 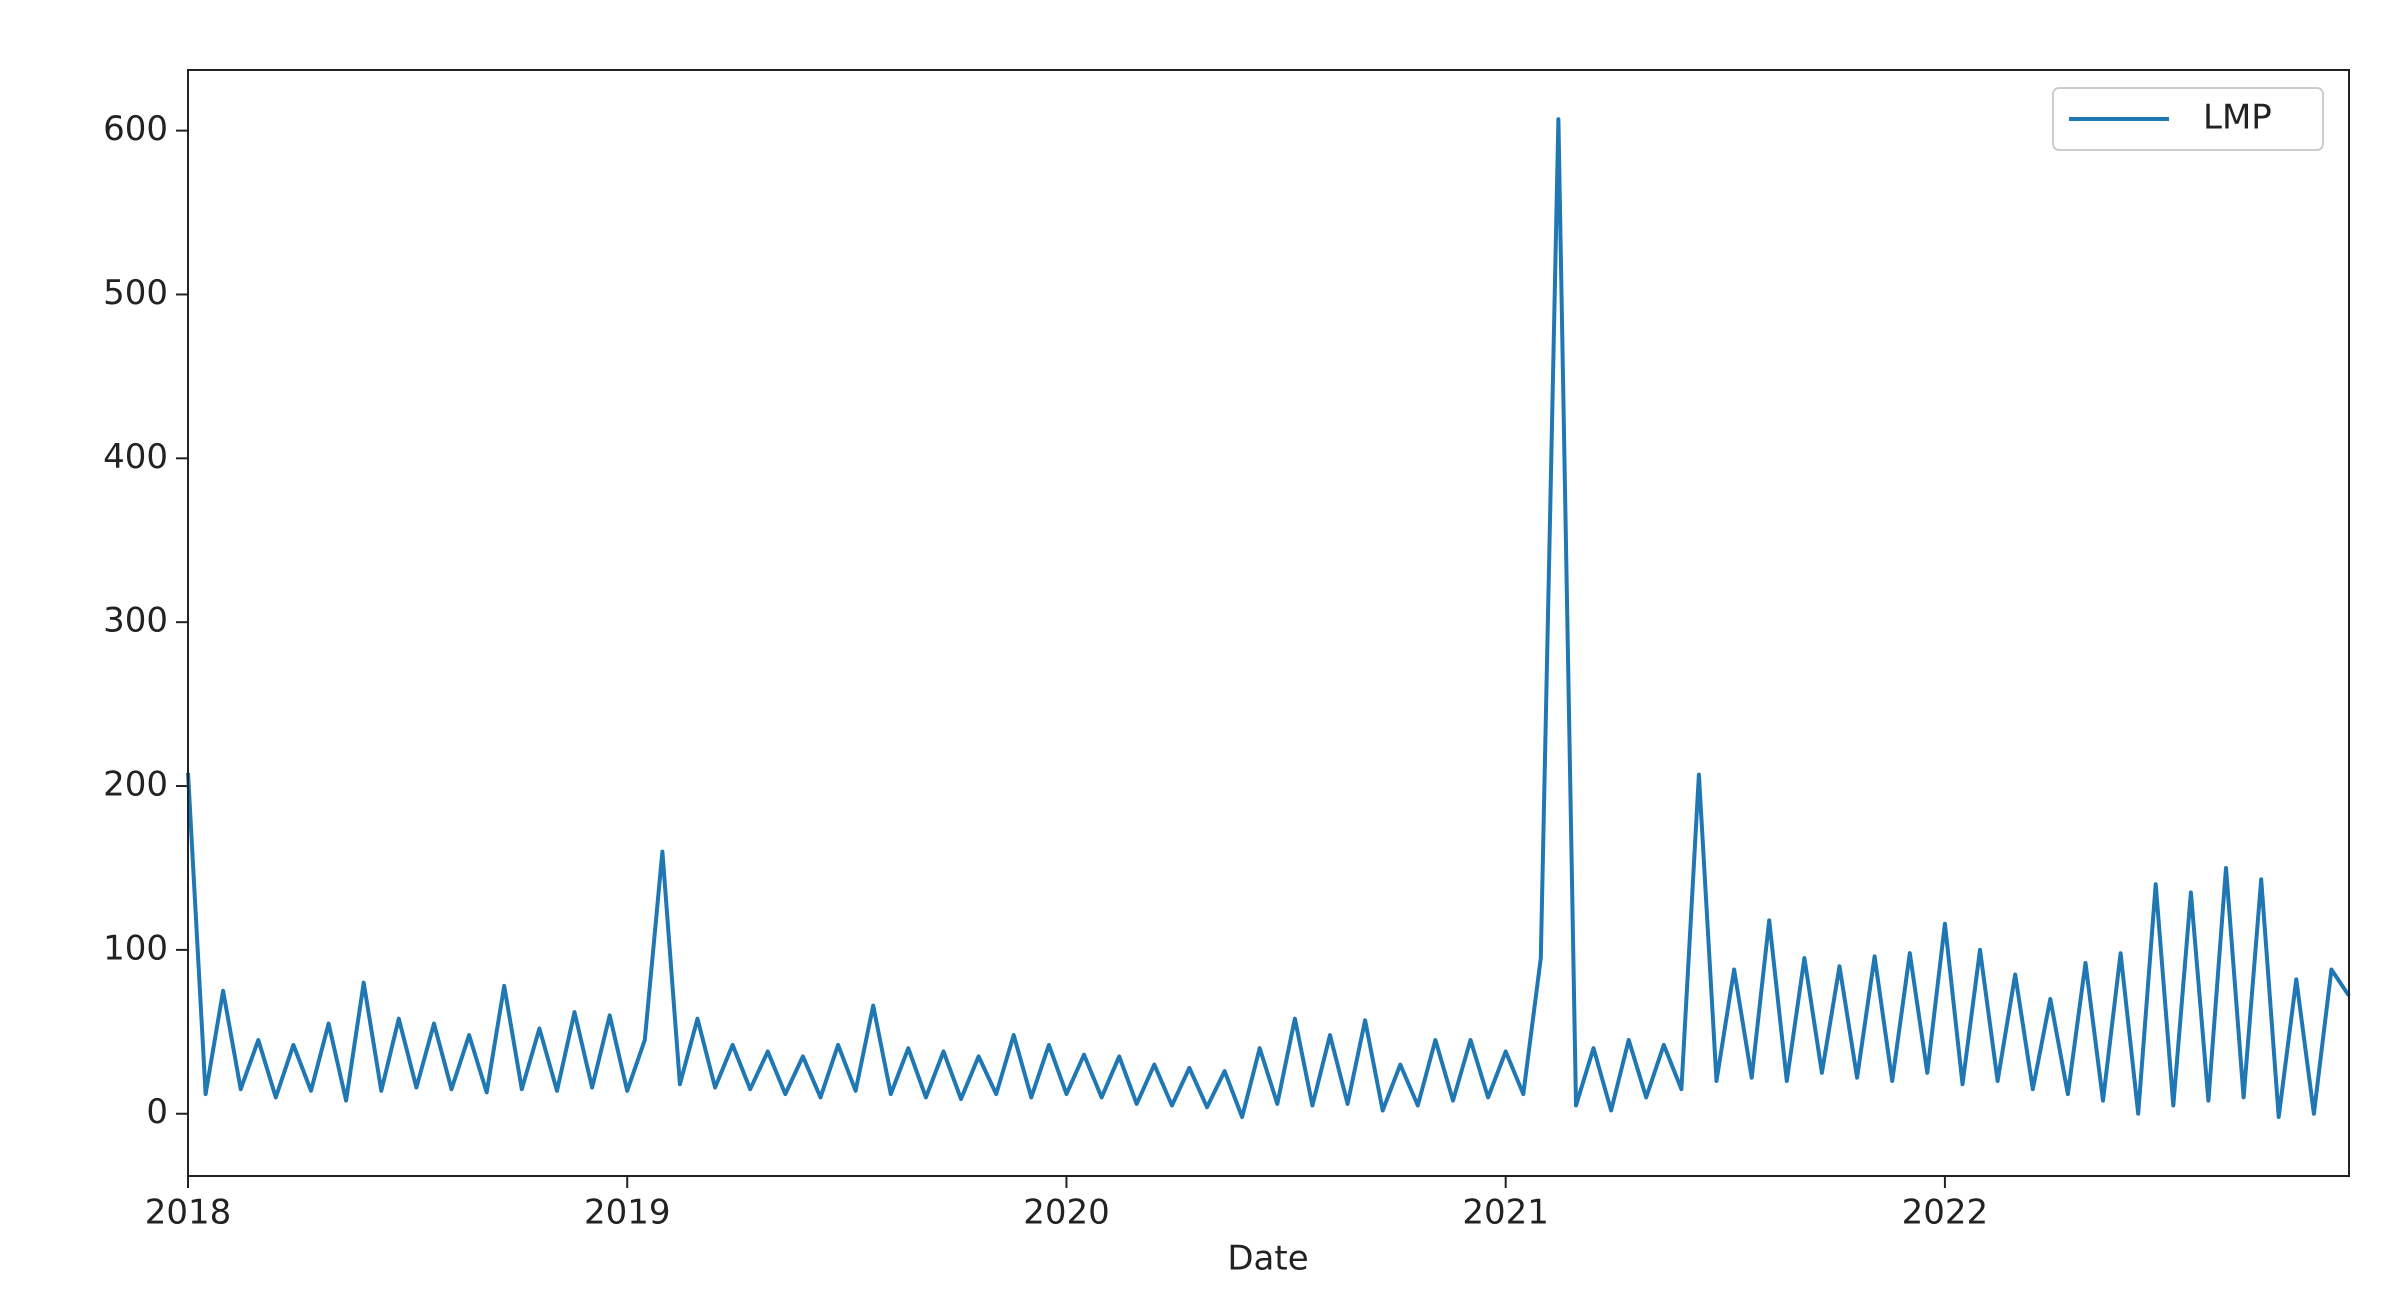 What do you see at coordinates (135, 621) in the screenshot?
I see `y-tick-label: 300` at bounding box center [135, 621].